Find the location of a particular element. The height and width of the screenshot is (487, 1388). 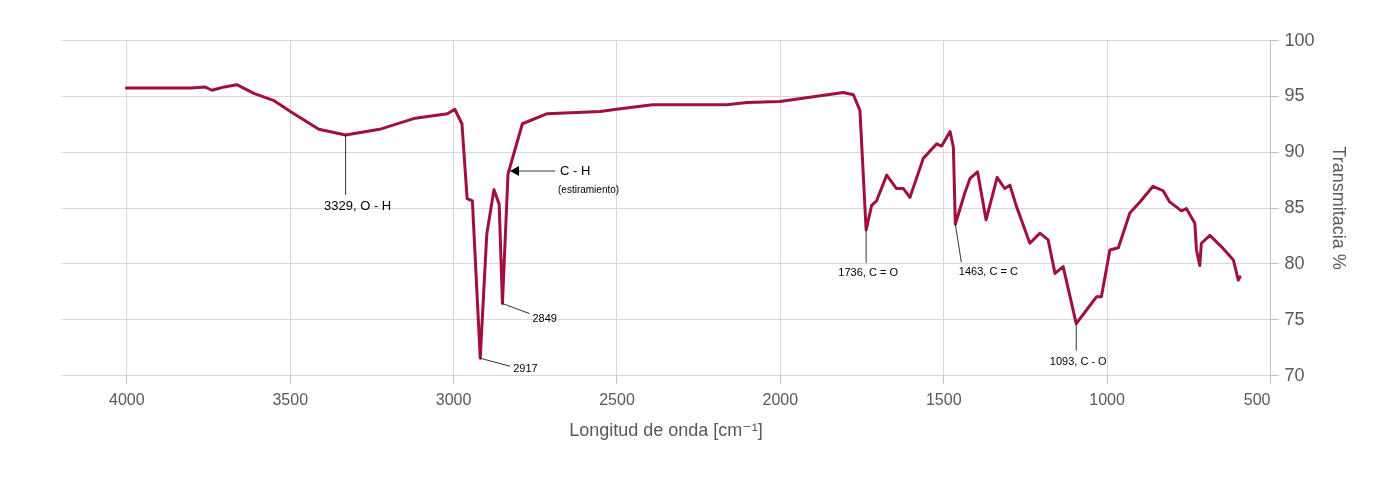

annotation: 1463, C = C is located at coordinates (988, 271).